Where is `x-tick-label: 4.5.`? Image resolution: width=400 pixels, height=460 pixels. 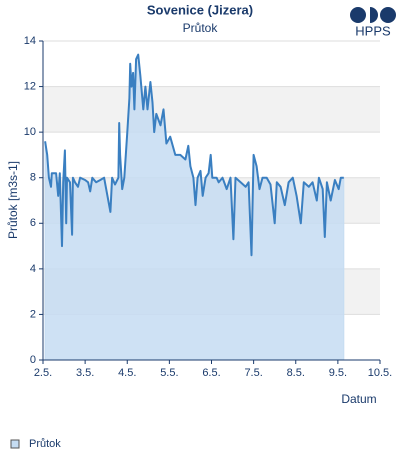
x-tick-label: 4.5. is located at coordinates (127, 373).